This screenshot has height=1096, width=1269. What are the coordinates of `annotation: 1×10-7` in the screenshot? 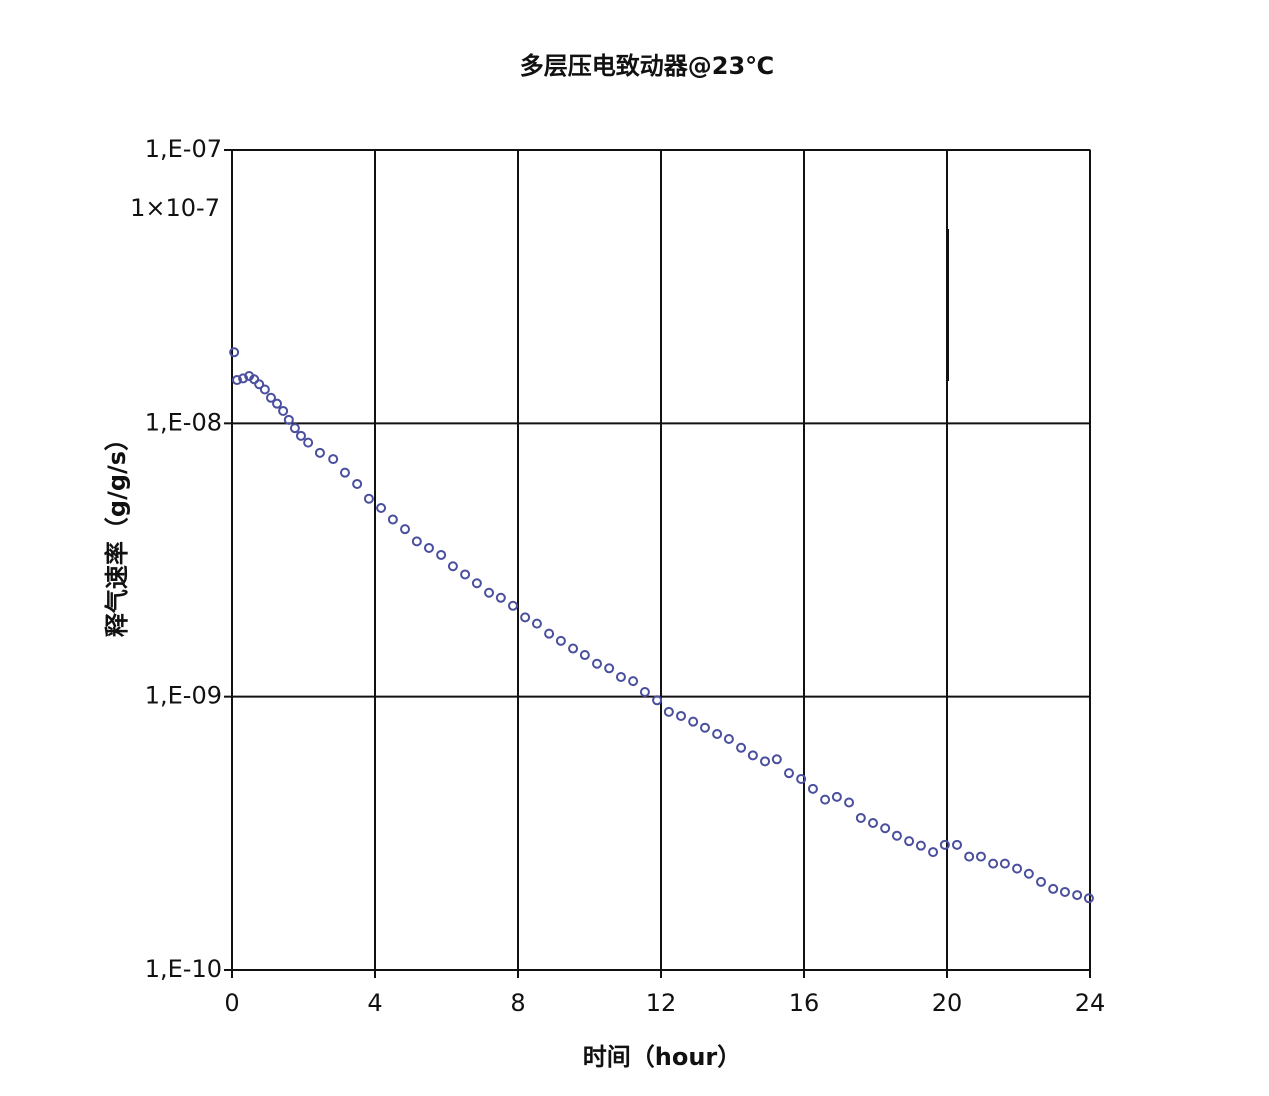 It's located at (175, 208).